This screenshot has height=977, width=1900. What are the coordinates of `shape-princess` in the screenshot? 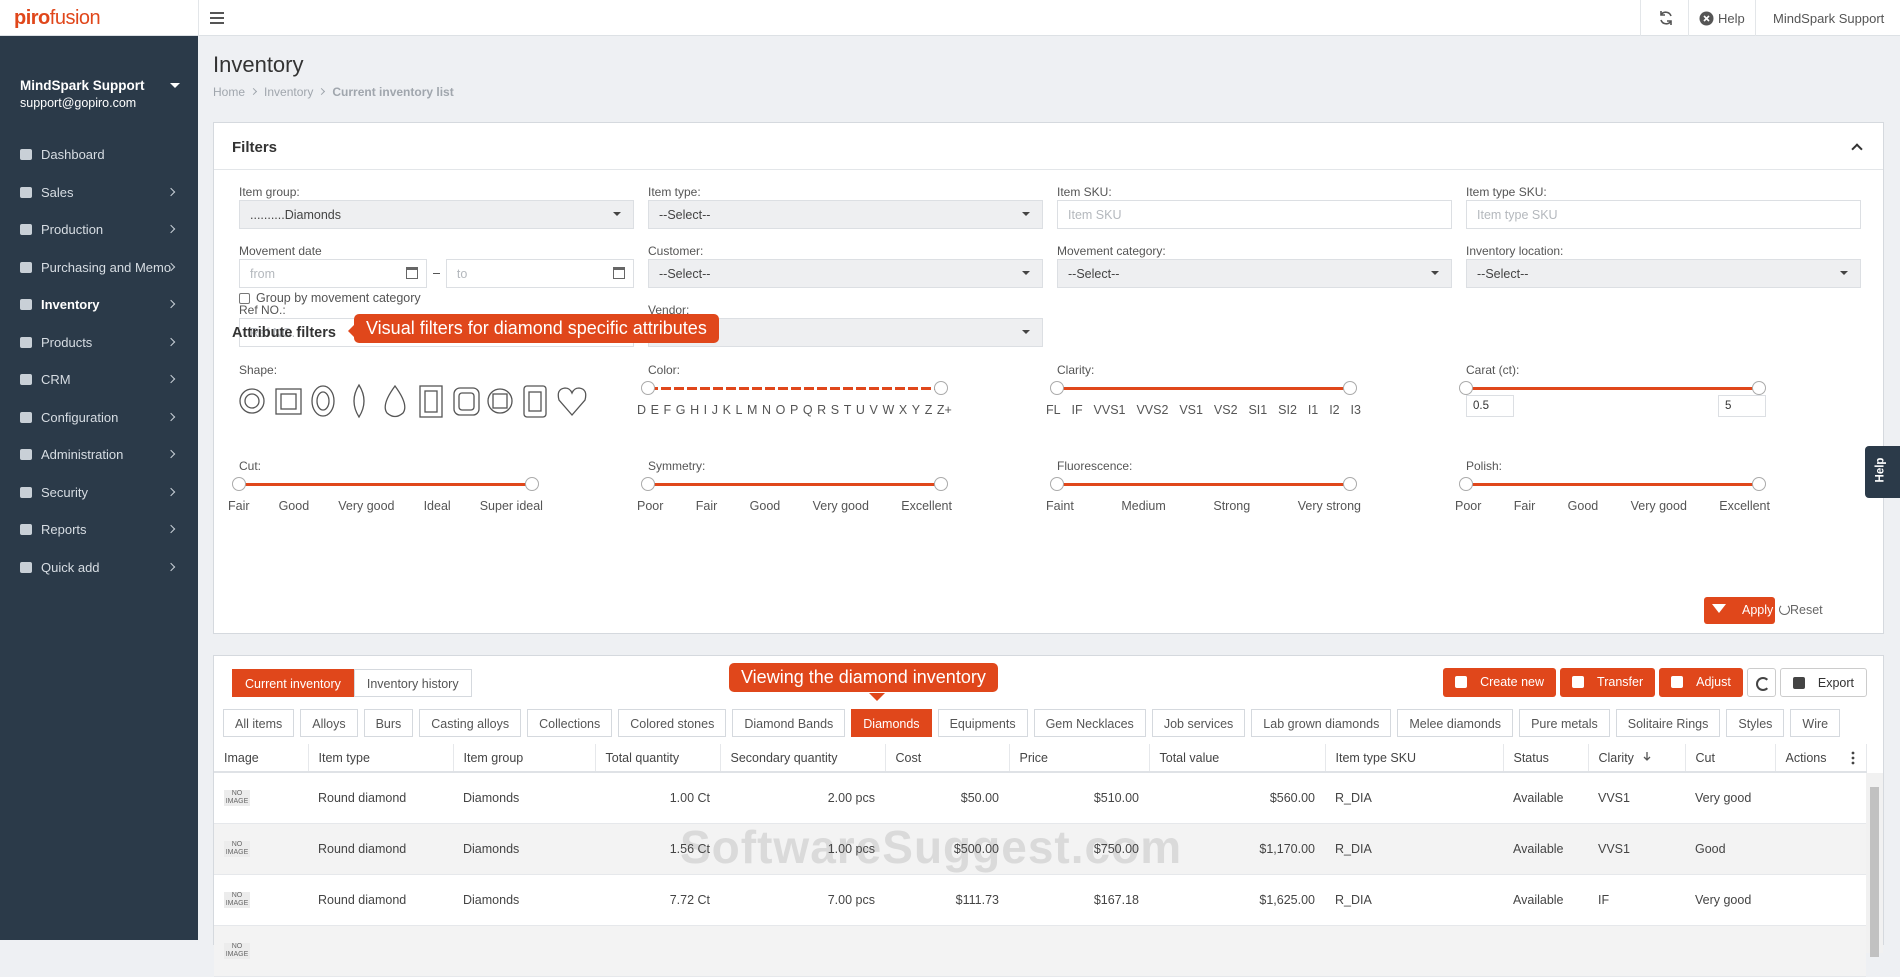 It's located at (288, 401).